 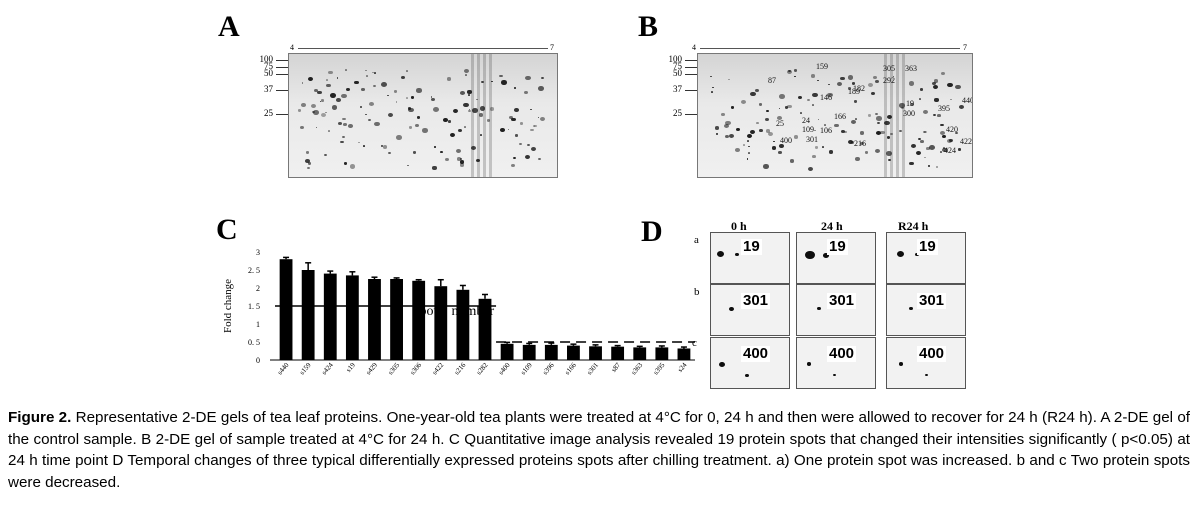 I want to click on caption-label: Figure 2., so click(x=40, y=417).